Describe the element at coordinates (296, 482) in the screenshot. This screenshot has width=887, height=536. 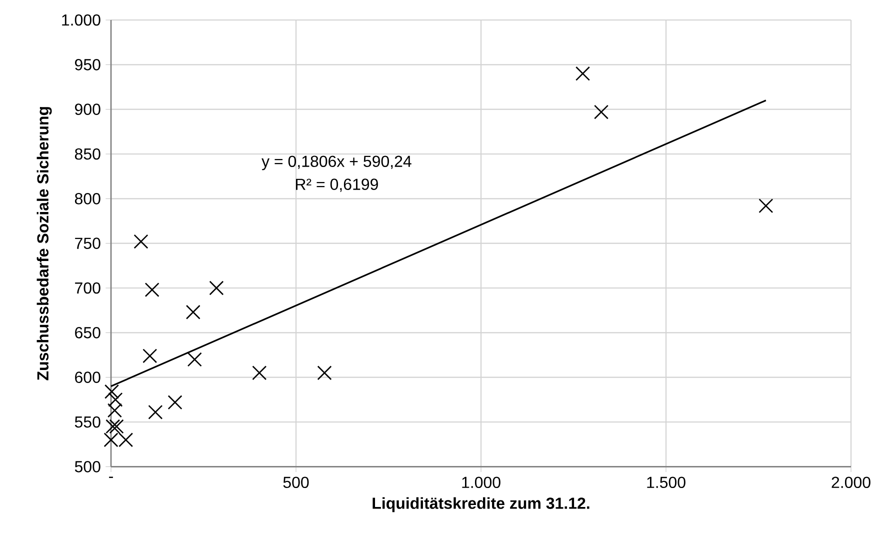
I see `x-tick-label: 500` at that location.